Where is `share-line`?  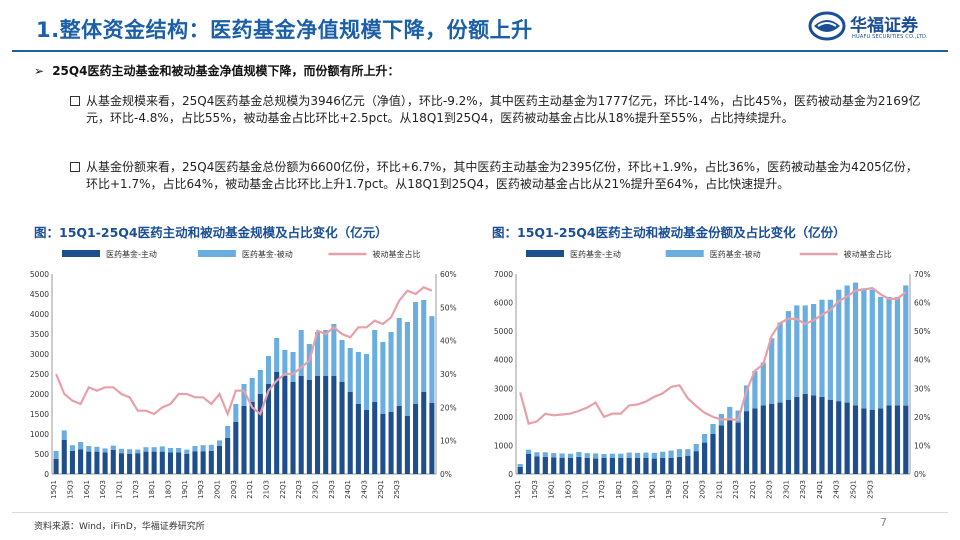 share-line is located at coordinates (244, 352).